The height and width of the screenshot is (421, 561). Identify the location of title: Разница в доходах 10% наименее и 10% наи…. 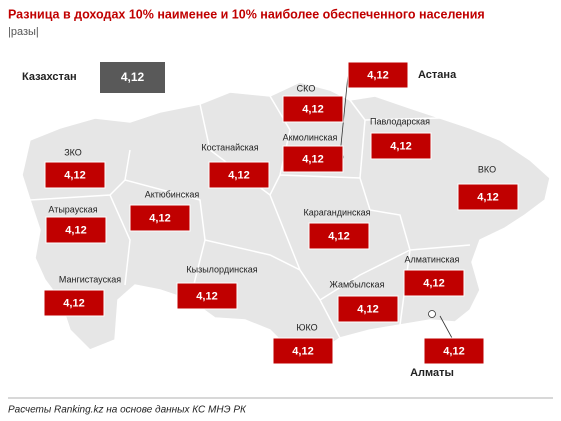
(246, 14).